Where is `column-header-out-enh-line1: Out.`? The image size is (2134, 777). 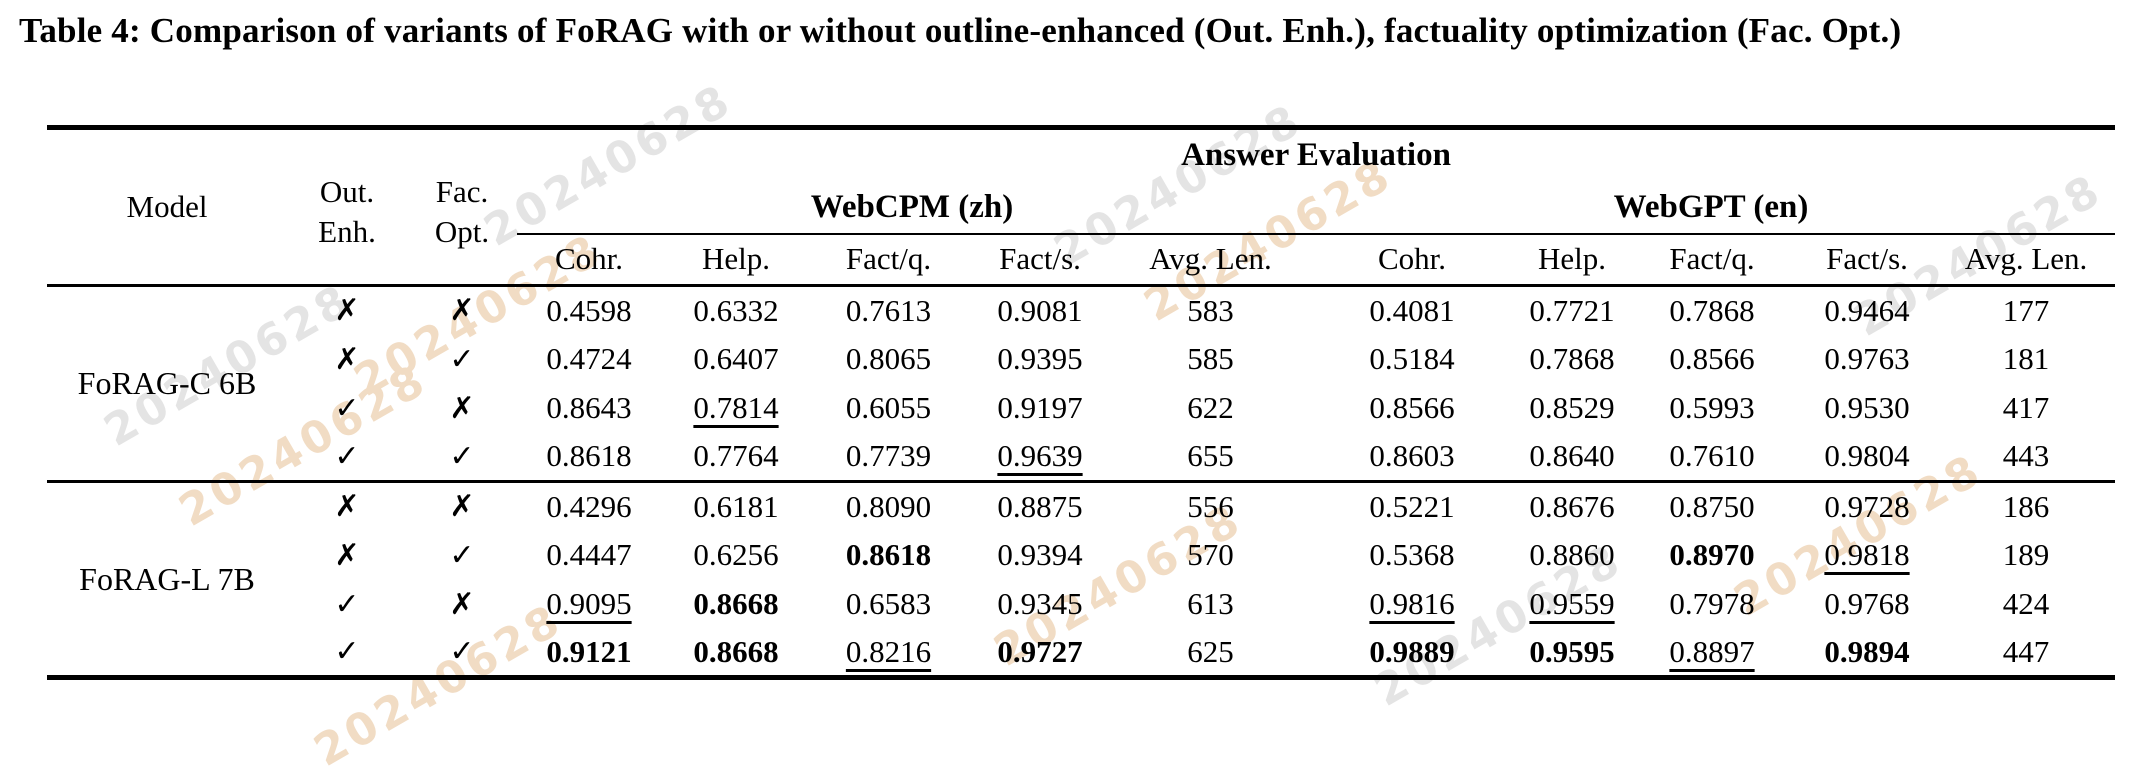 column-header-out-enh-line1: Out. is located at coordinates (347, 192).